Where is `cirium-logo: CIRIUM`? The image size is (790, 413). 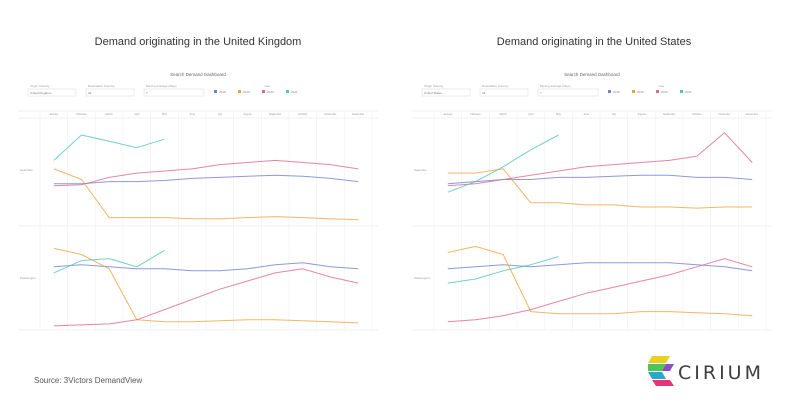
cirium-logo: CIRIUM is located at coordinates (713, 372).